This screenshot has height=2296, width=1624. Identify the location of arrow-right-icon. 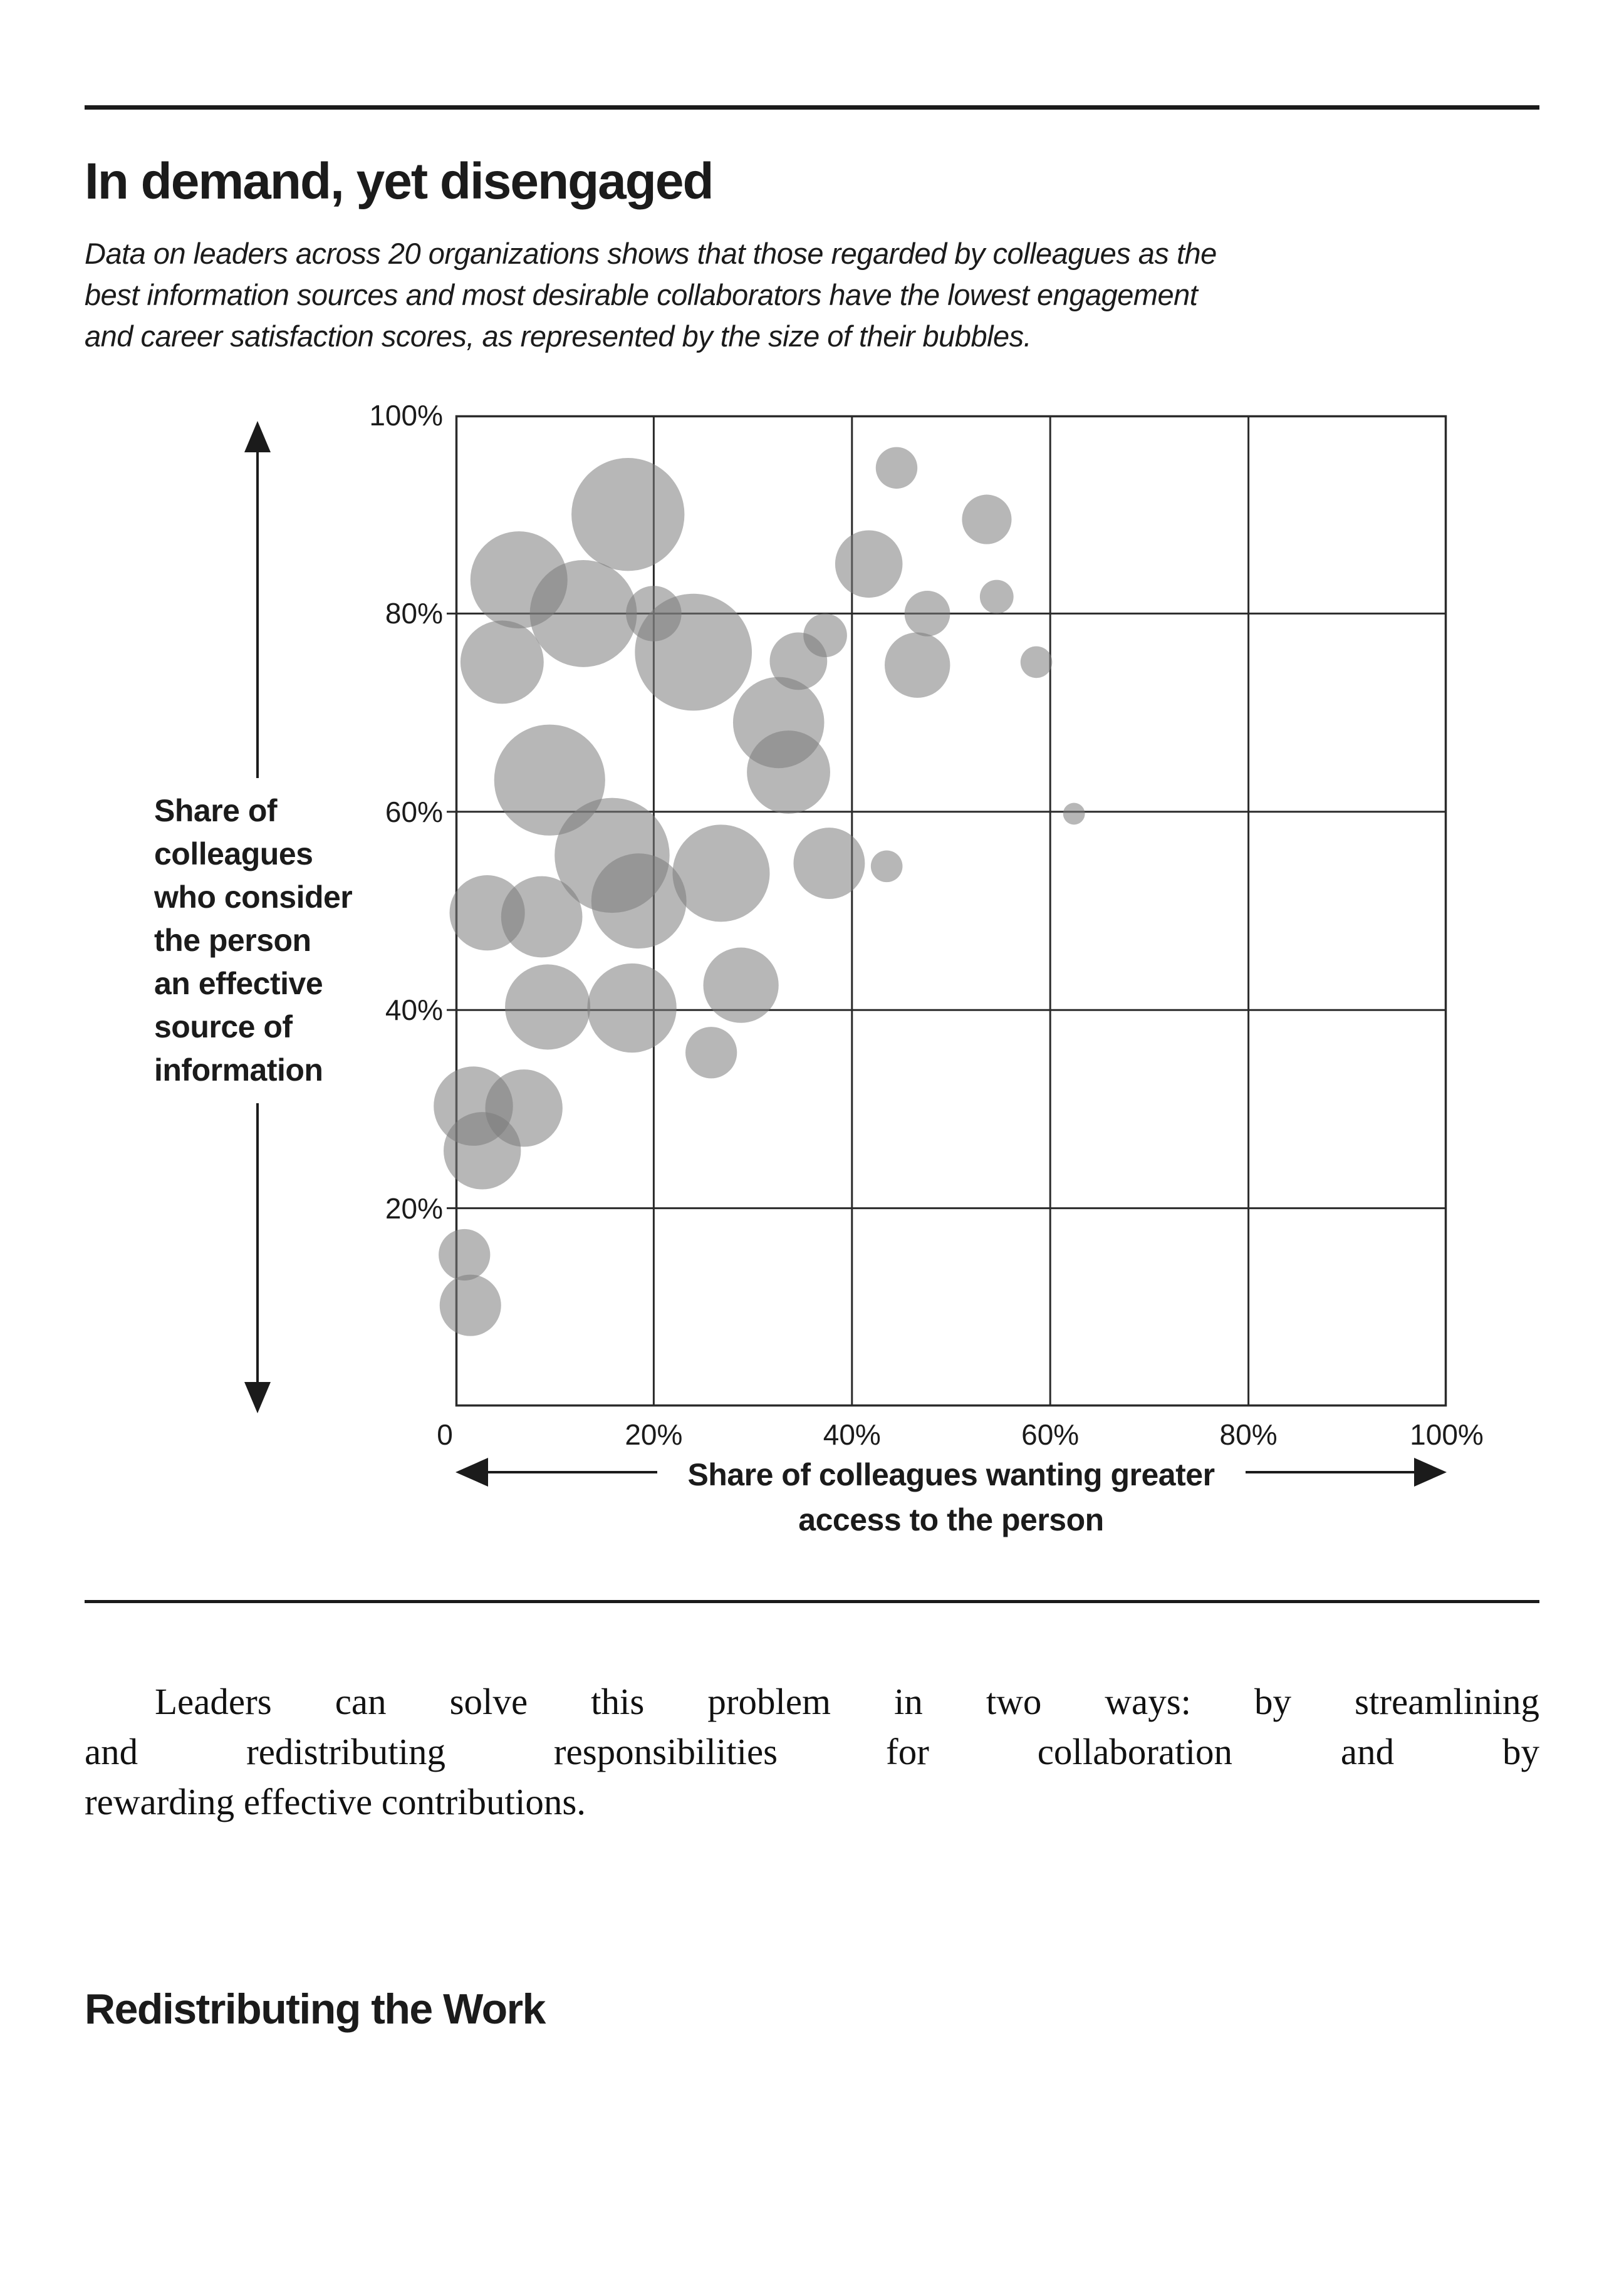
(1430, 1472).